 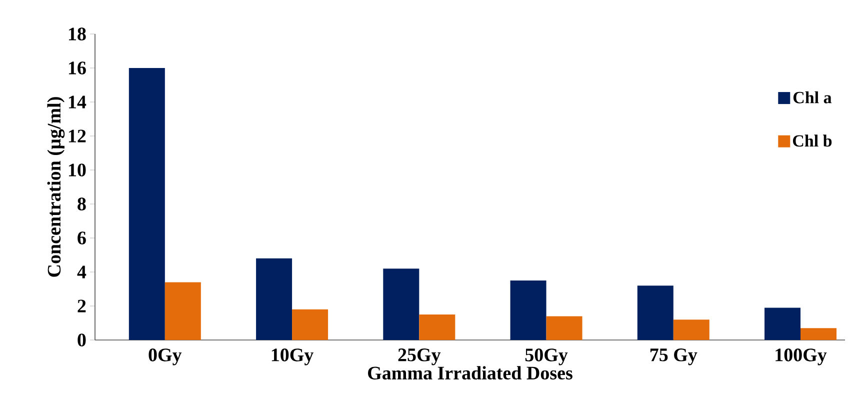 I want to click on y-tick-label: 4, so click(x=81, y=272).